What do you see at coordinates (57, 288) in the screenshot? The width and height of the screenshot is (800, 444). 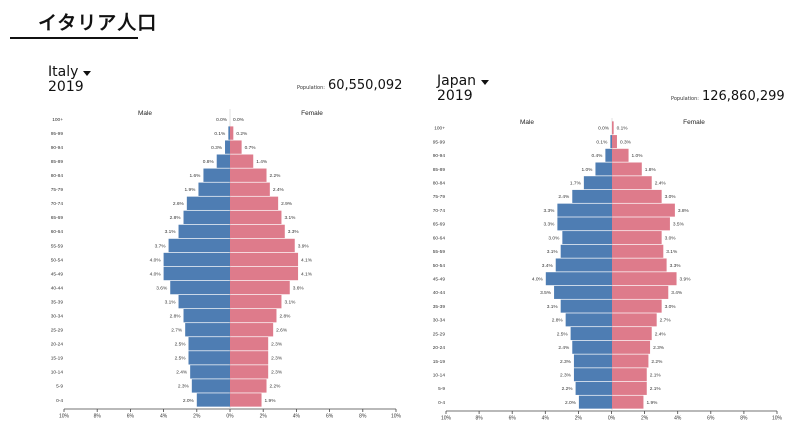 I see `age-group-label: 40-44` at bounding box center [57, 288].